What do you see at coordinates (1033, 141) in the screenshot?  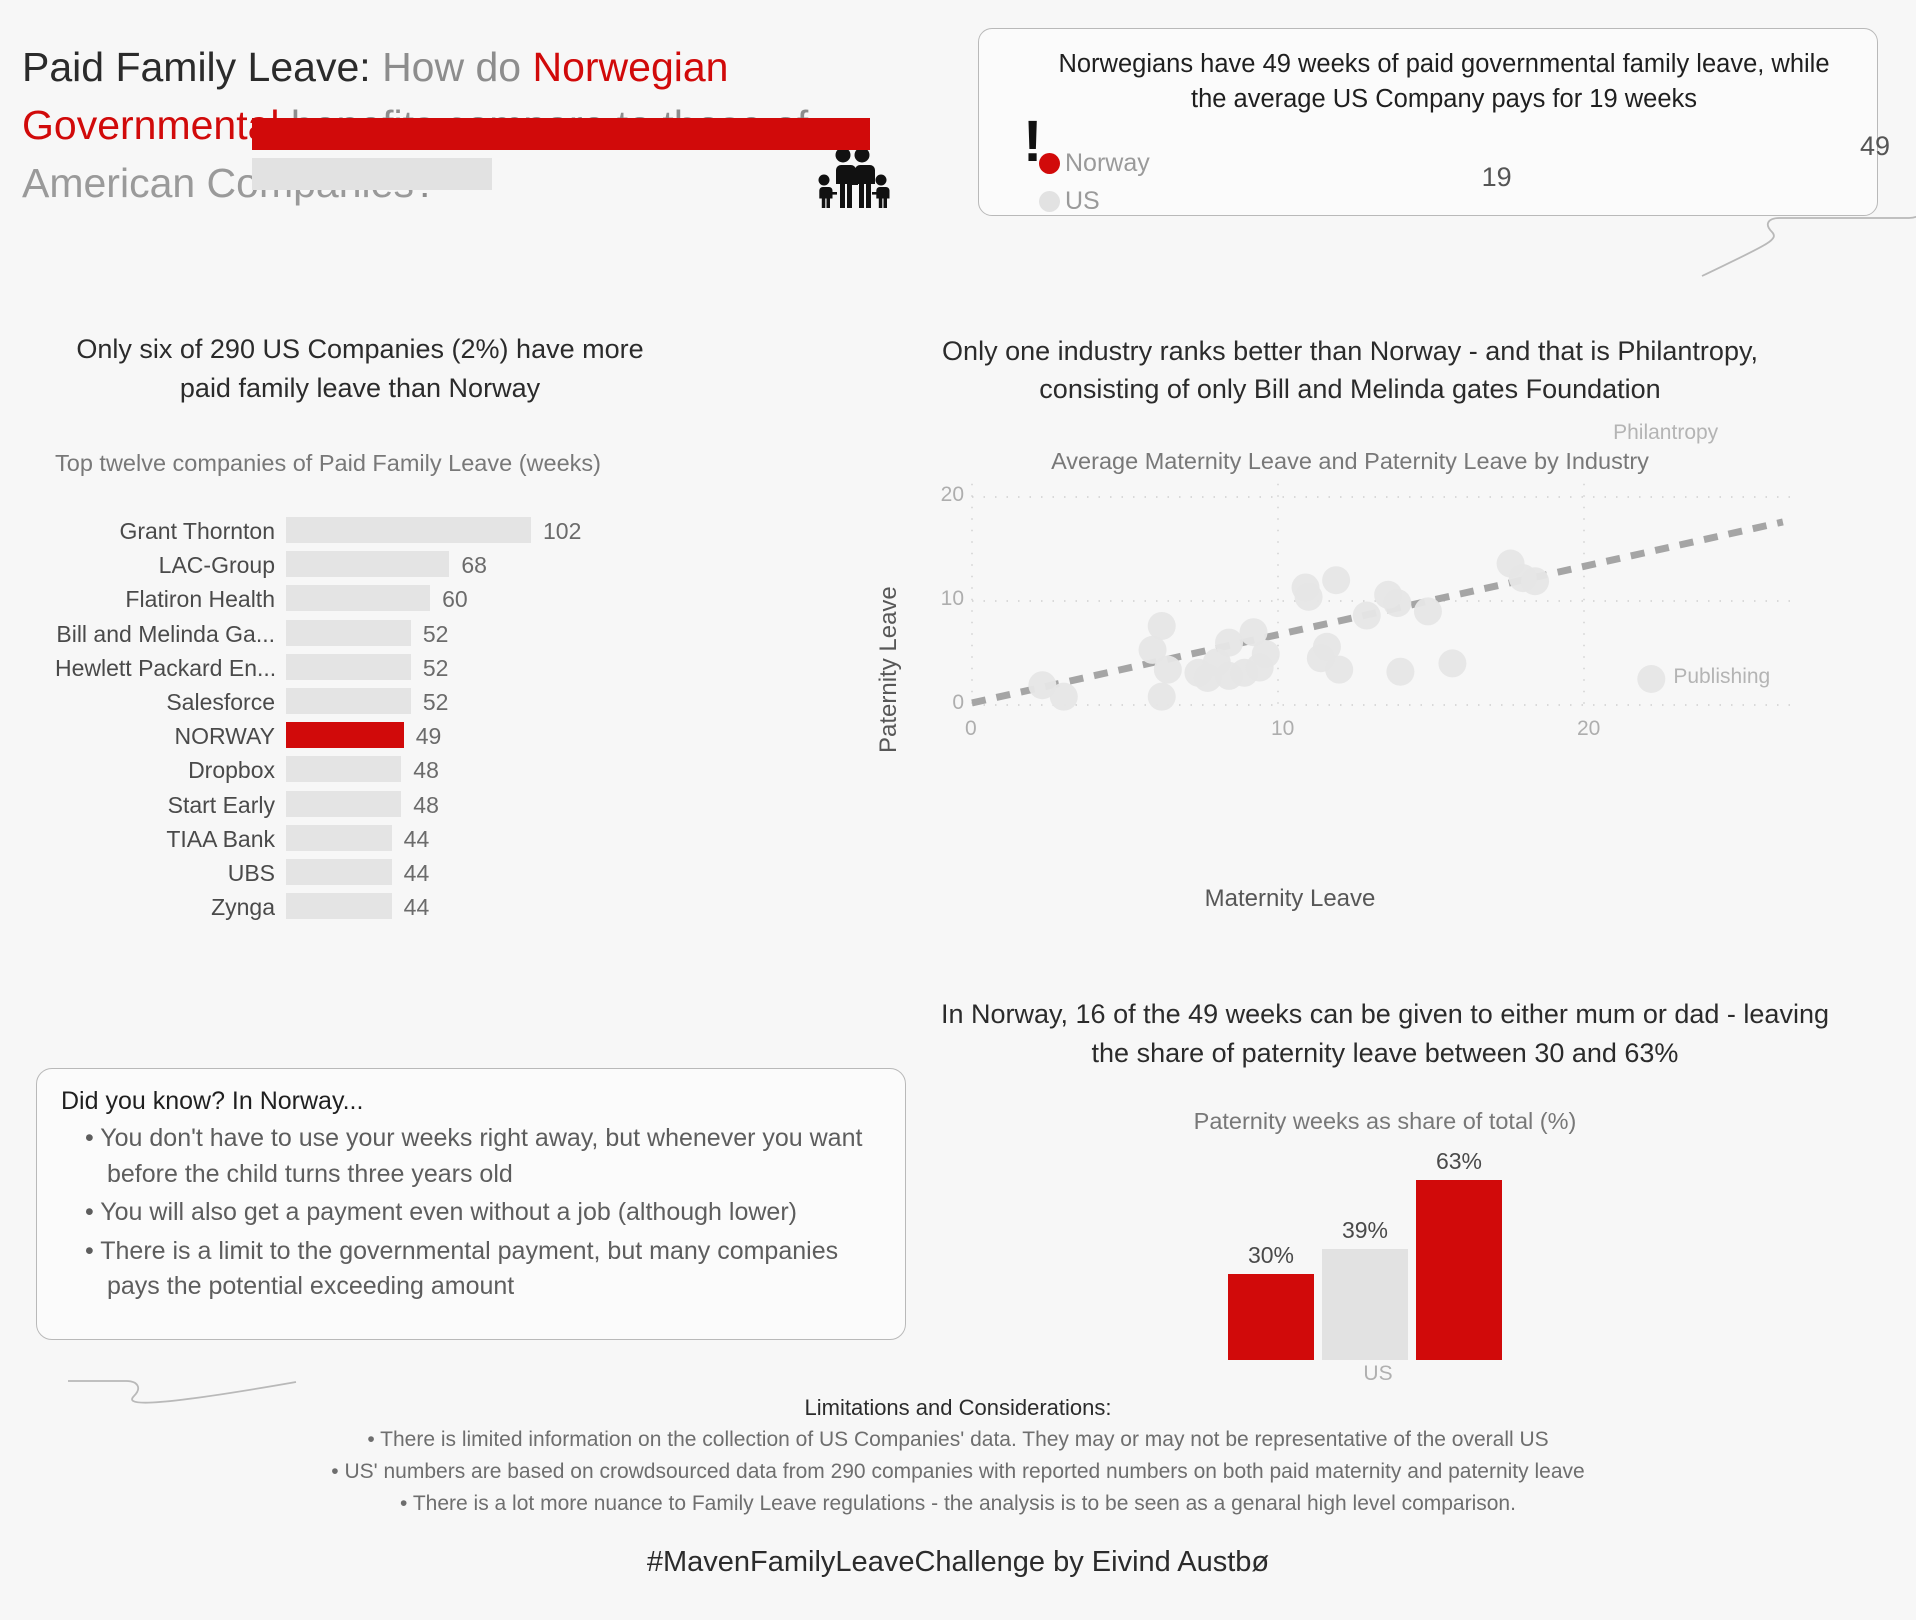 I see `exclamation-mark-icon: !` at bounding box center [1033, 141].